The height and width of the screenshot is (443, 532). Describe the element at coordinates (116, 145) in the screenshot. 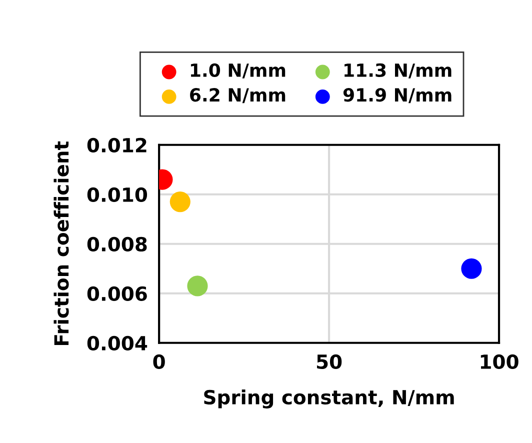

I see `y-tick-label: 0.012` at that location.